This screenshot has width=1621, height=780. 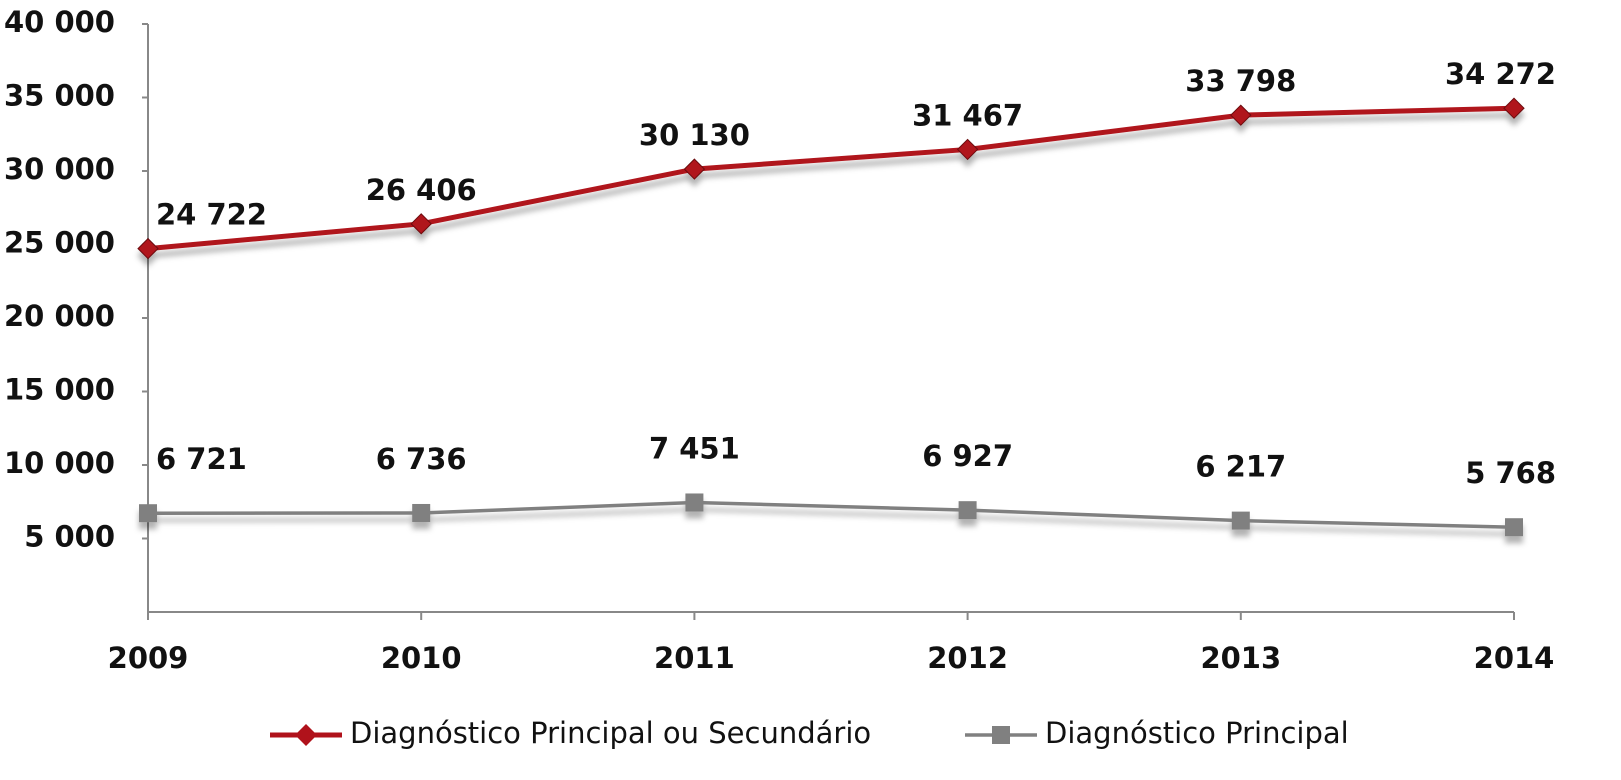 I want to click on line, so click(x=831, y=514).